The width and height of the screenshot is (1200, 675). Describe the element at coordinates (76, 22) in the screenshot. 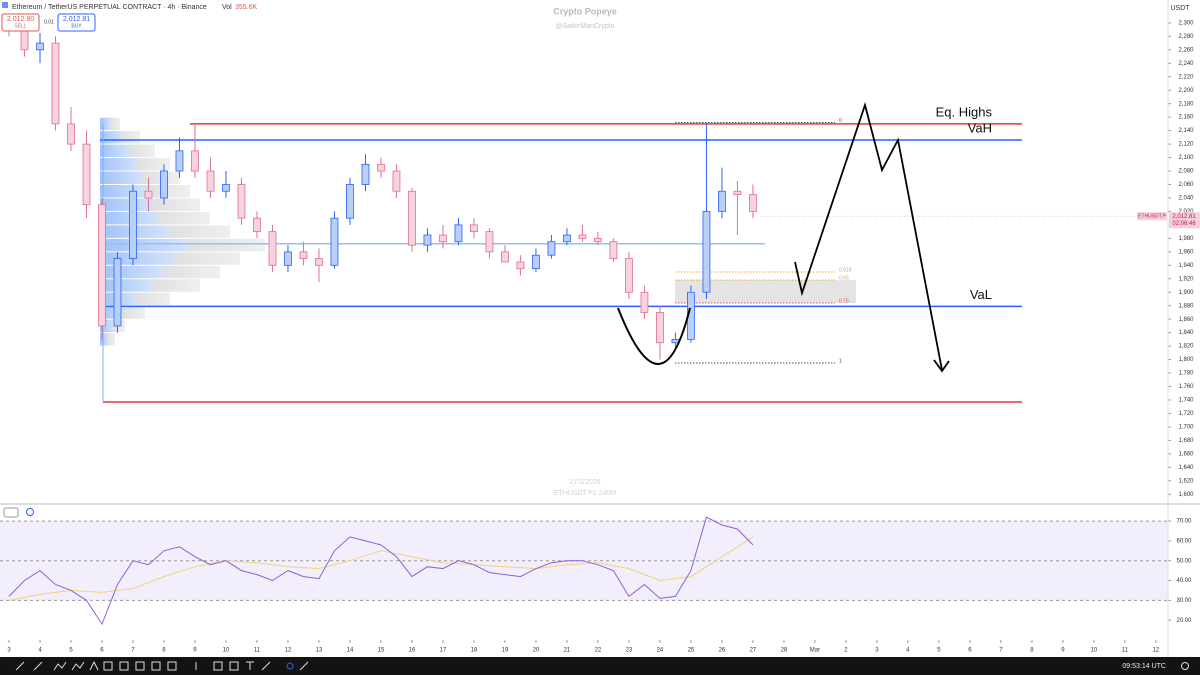

I see `buy-button` at that location.